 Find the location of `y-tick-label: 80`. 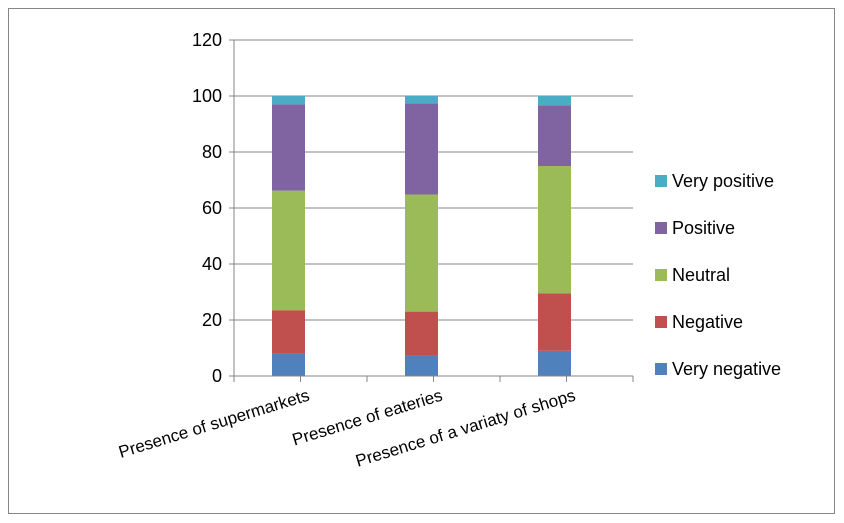

y-tick-label: 80 is located at coordinates (212, 152).